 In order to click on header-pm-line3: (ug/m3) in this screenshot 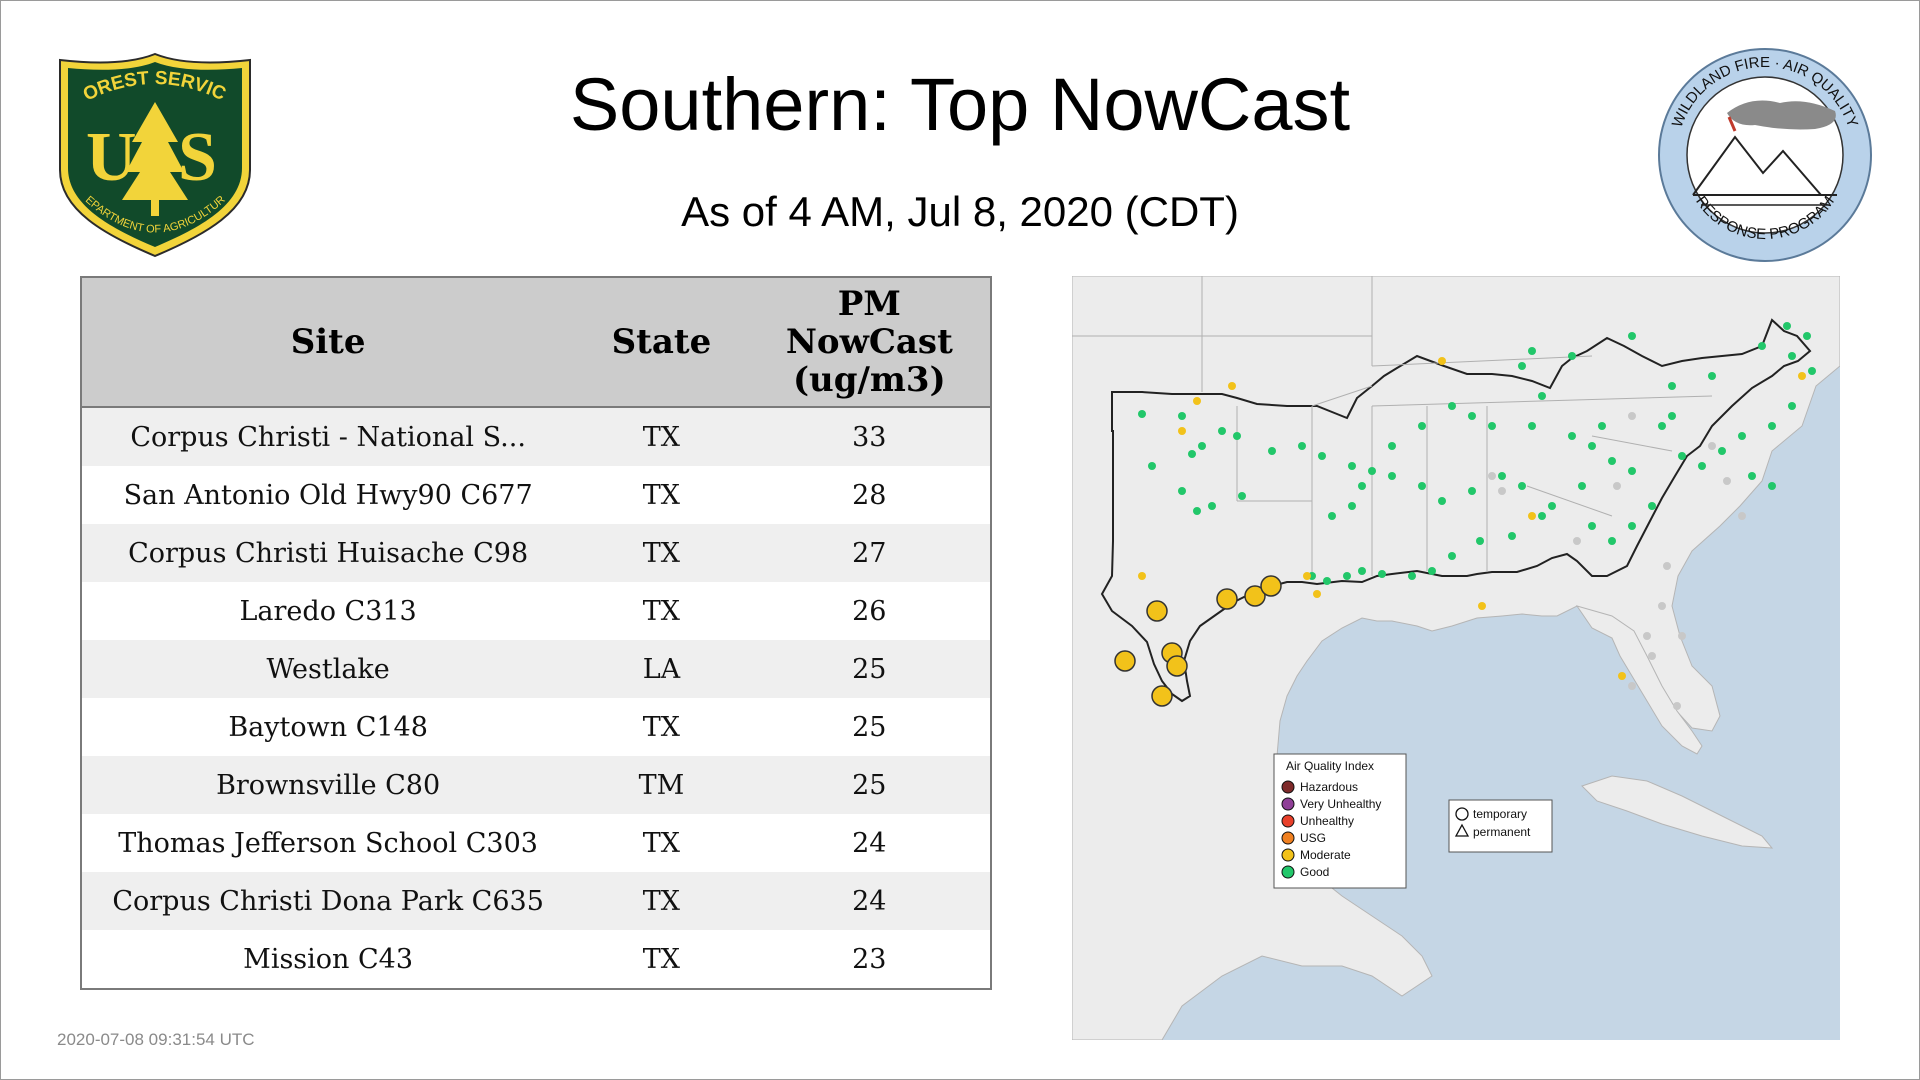, I will do `click(869, 380)`.